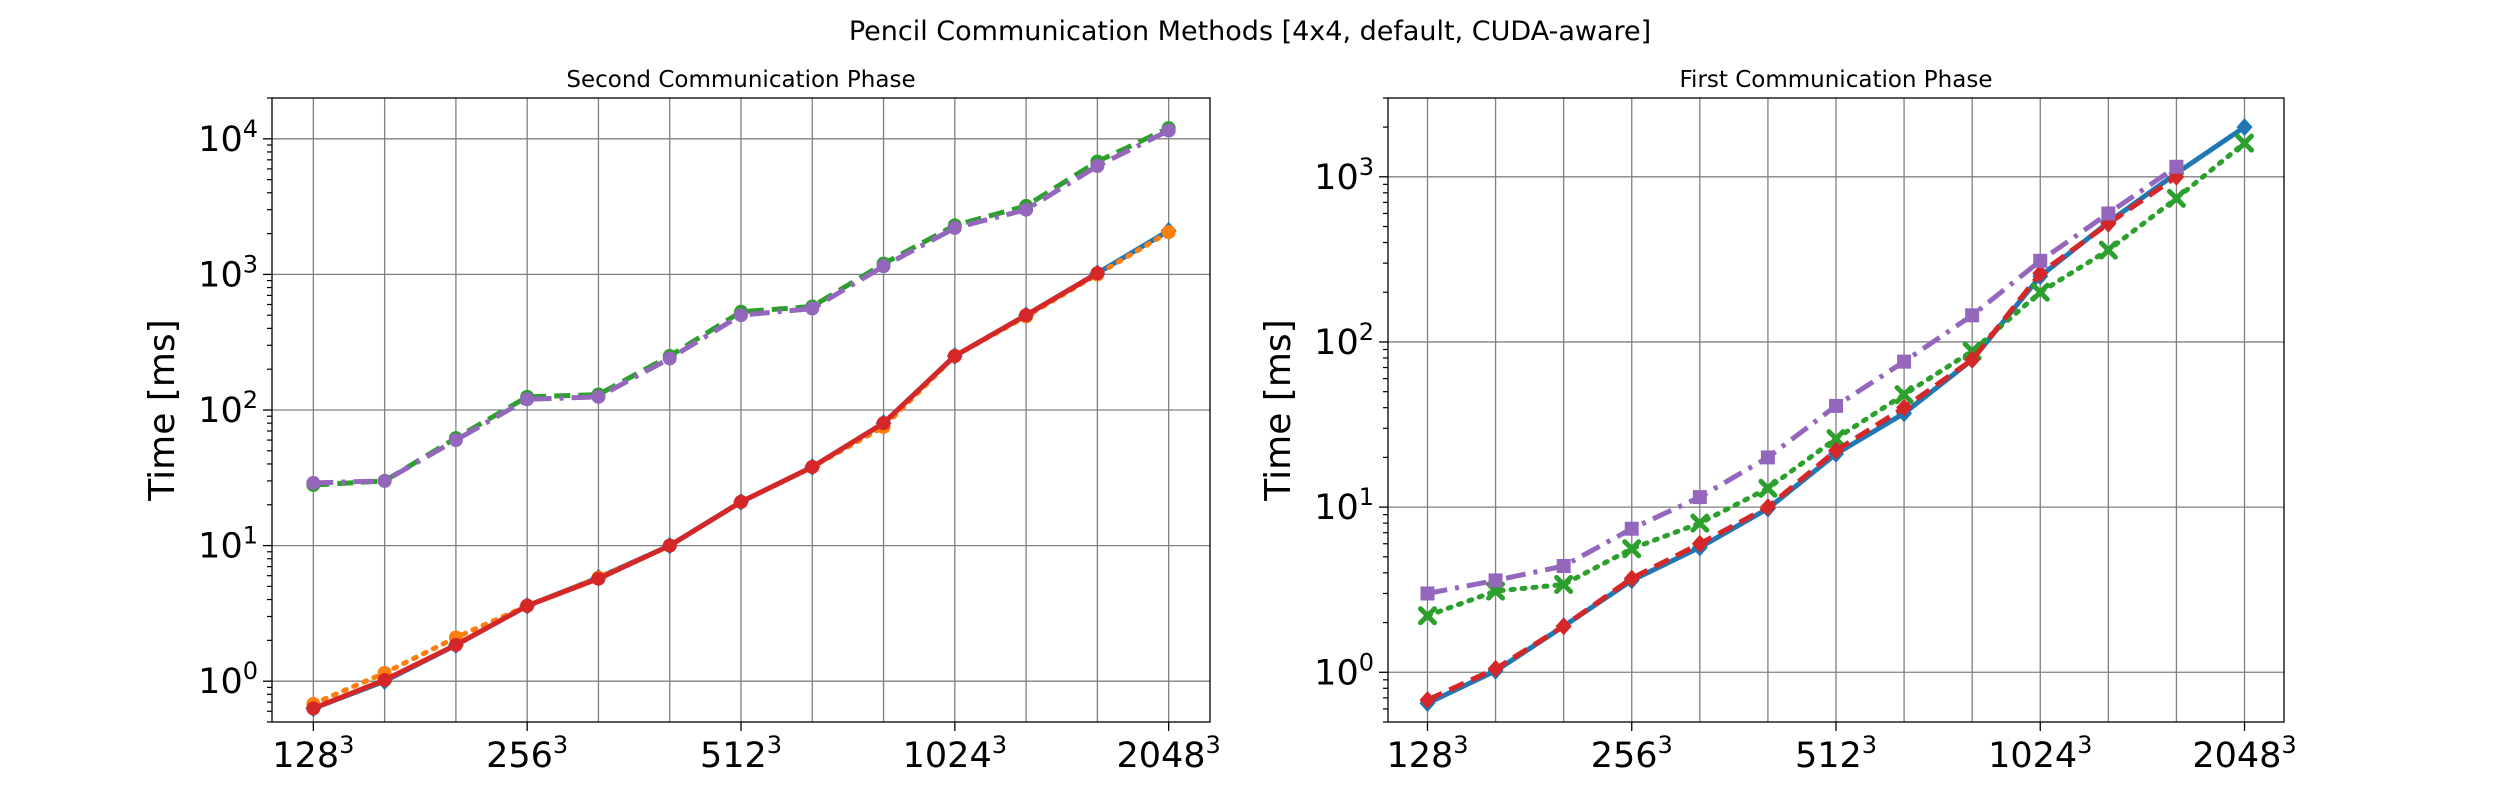 Image resolution: width=2500 pixels, height=800 pixels. I want to click on chart-title: Second Communication Phase, so click(740, 80).